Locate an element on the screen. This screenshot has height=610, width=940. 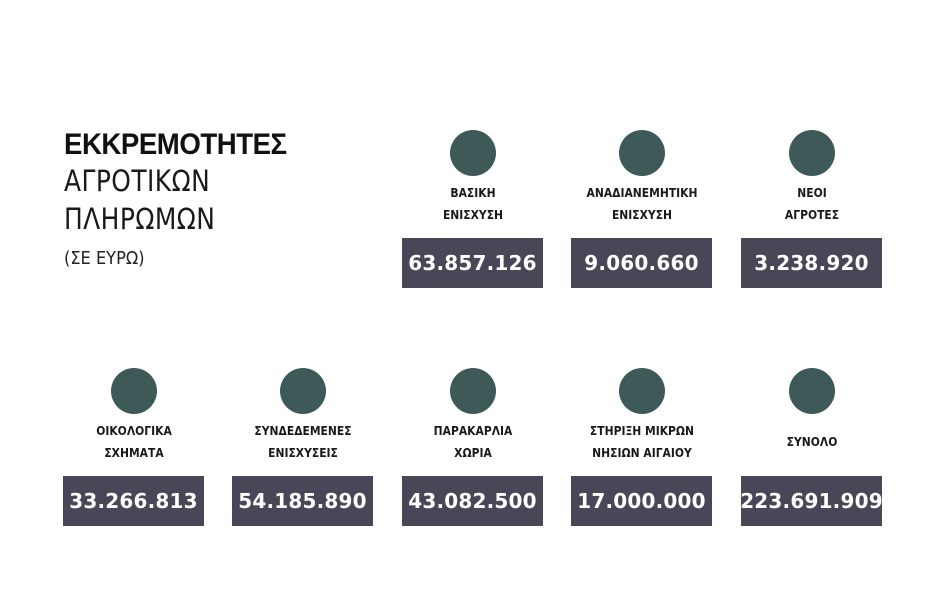
card-label: ΟΙΚΟΛΟΓΙΚΑ ΣΧΗΜΑΤΑ is located at coordinates (133, 442).